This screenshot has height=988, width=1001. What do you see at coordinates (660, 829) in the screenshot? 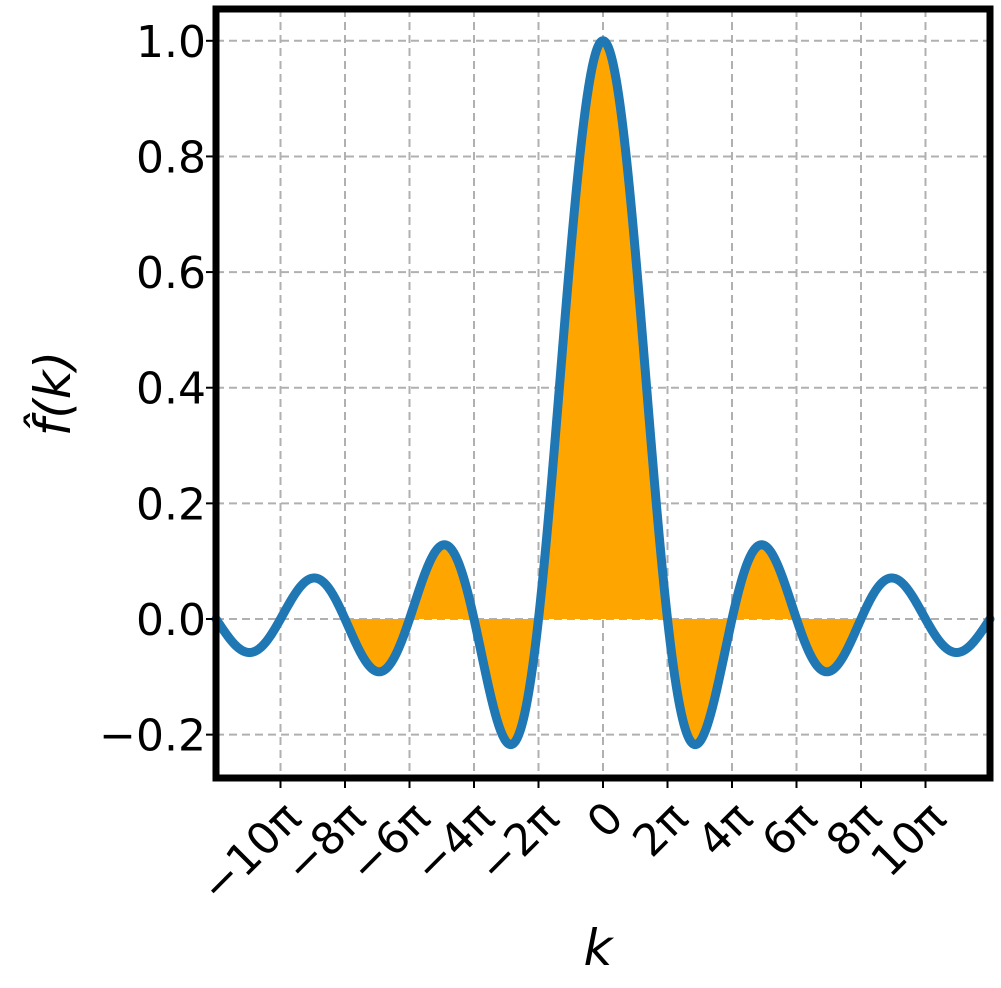
I see `x-tick-label: 2π` at bounding box center [660, 829].